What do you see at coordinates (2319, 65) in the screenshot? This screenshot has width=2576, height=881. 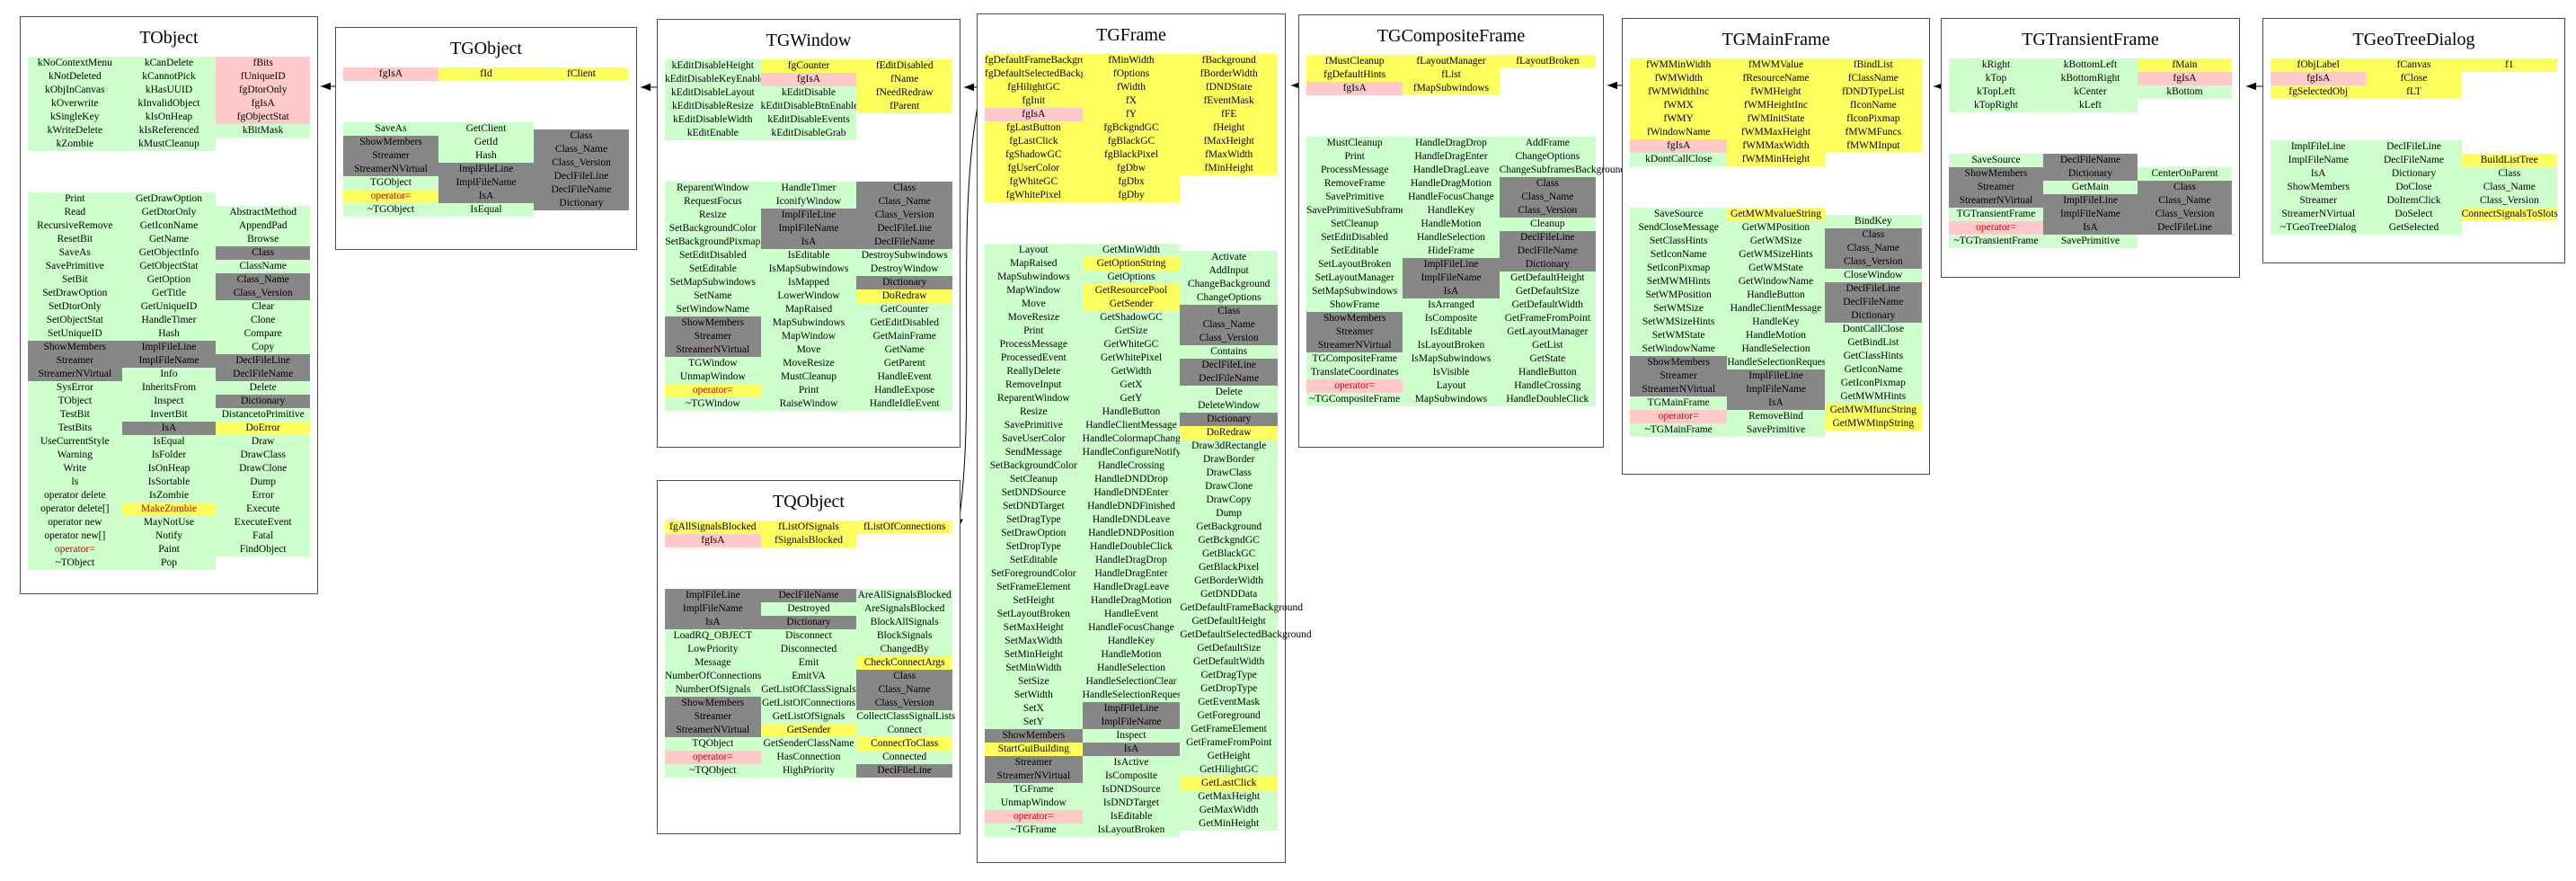 I see `member-cell: fObjLabel` at bounding box center [2319, 65].